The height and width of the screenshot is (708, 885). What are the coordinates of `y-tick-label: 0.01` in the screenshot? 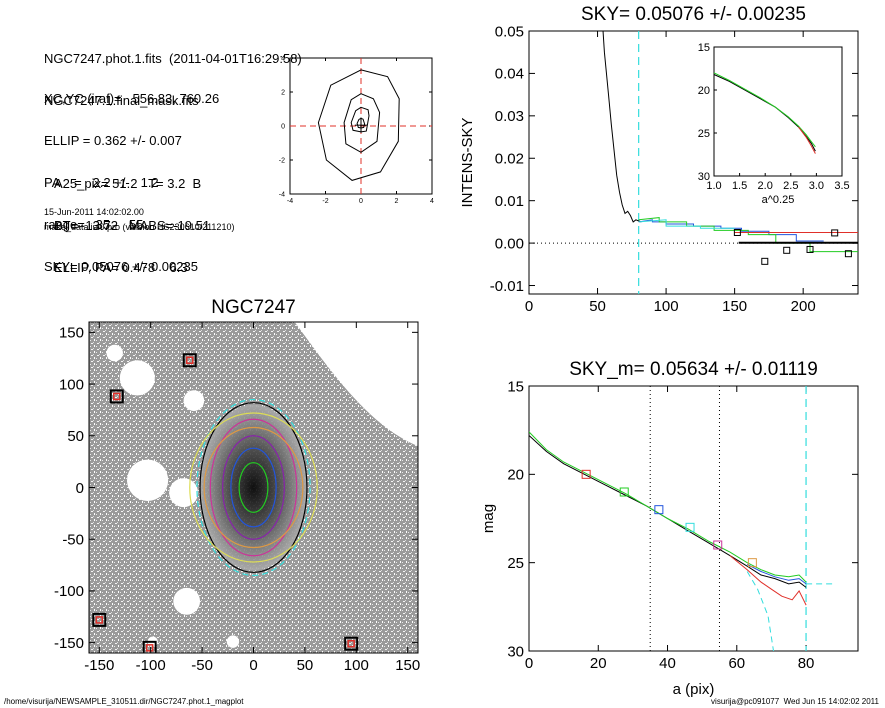 It's located at (509, 201).